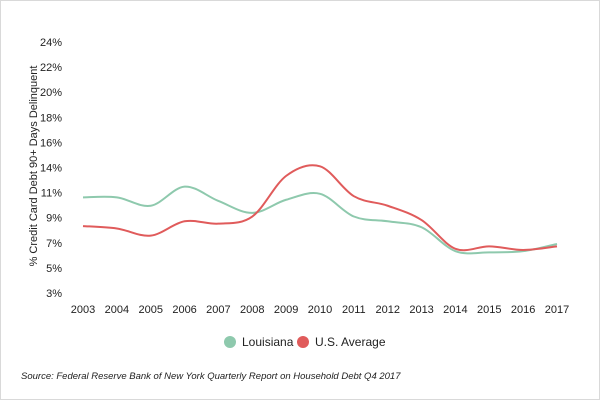  I want to click on x-tick-label: 2011, so click(354, 310).